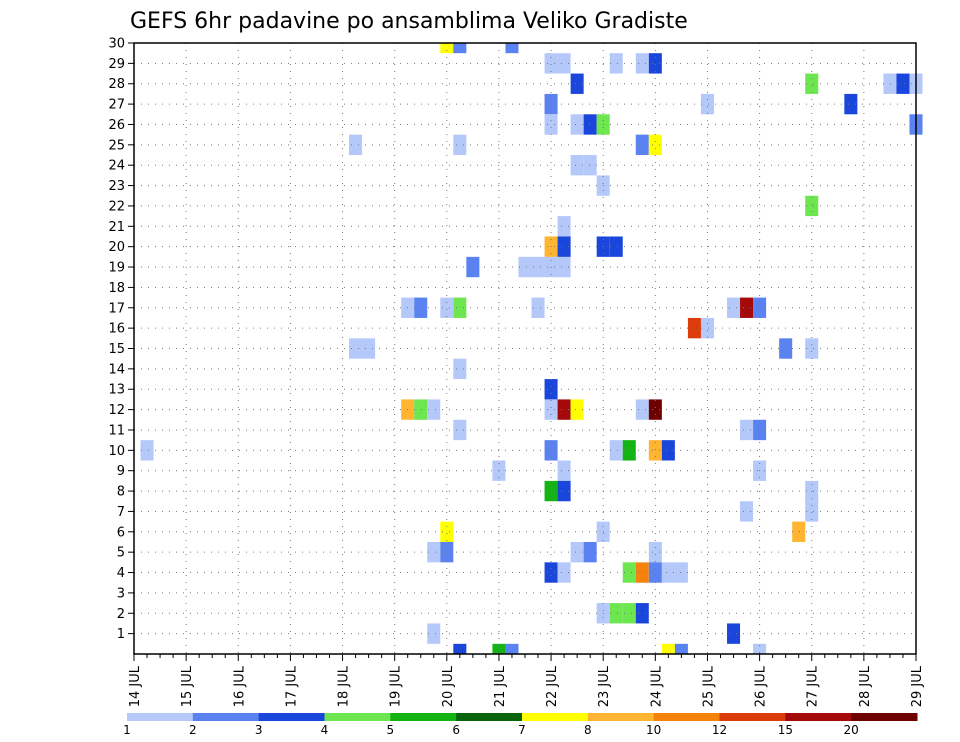  I want to click on y-tick-label: 11, so click(116, 430).